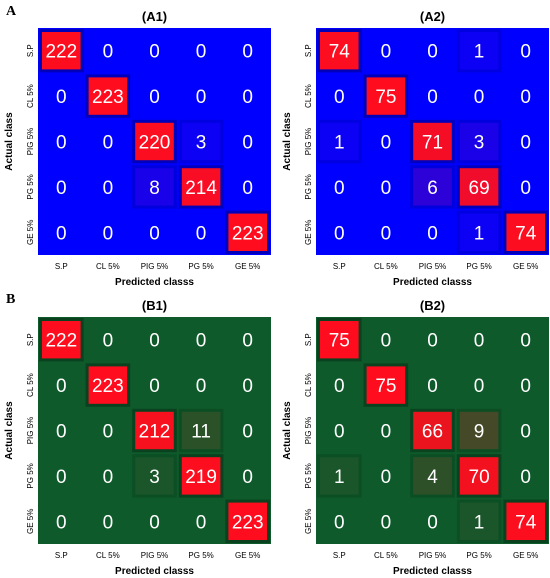  What do you see at coordinates (154, 282) in the screenshot?
I see `x-axis-label: Predicted classs` at bounding box center [154, 282].